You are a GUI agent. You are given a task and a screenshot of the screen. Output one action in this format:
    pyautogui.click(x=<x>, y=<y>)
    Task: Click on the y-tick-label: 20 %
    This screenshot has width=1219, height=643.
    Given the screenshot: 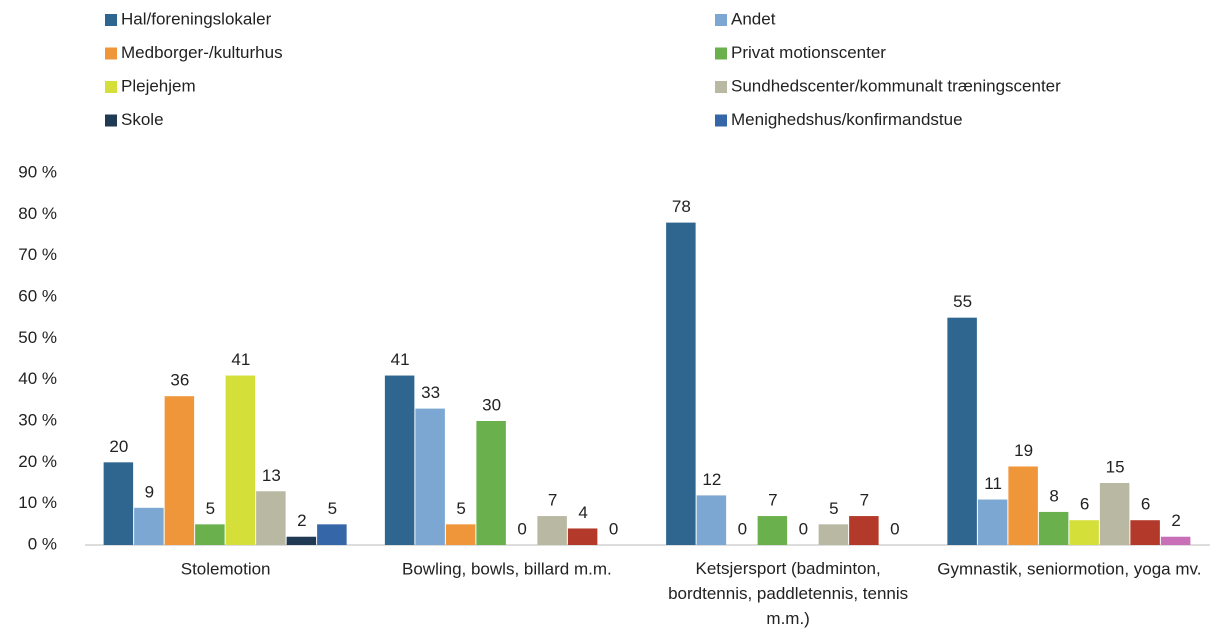 What is the action you would take?
    pyautogui.click(x=37, y=461)
    